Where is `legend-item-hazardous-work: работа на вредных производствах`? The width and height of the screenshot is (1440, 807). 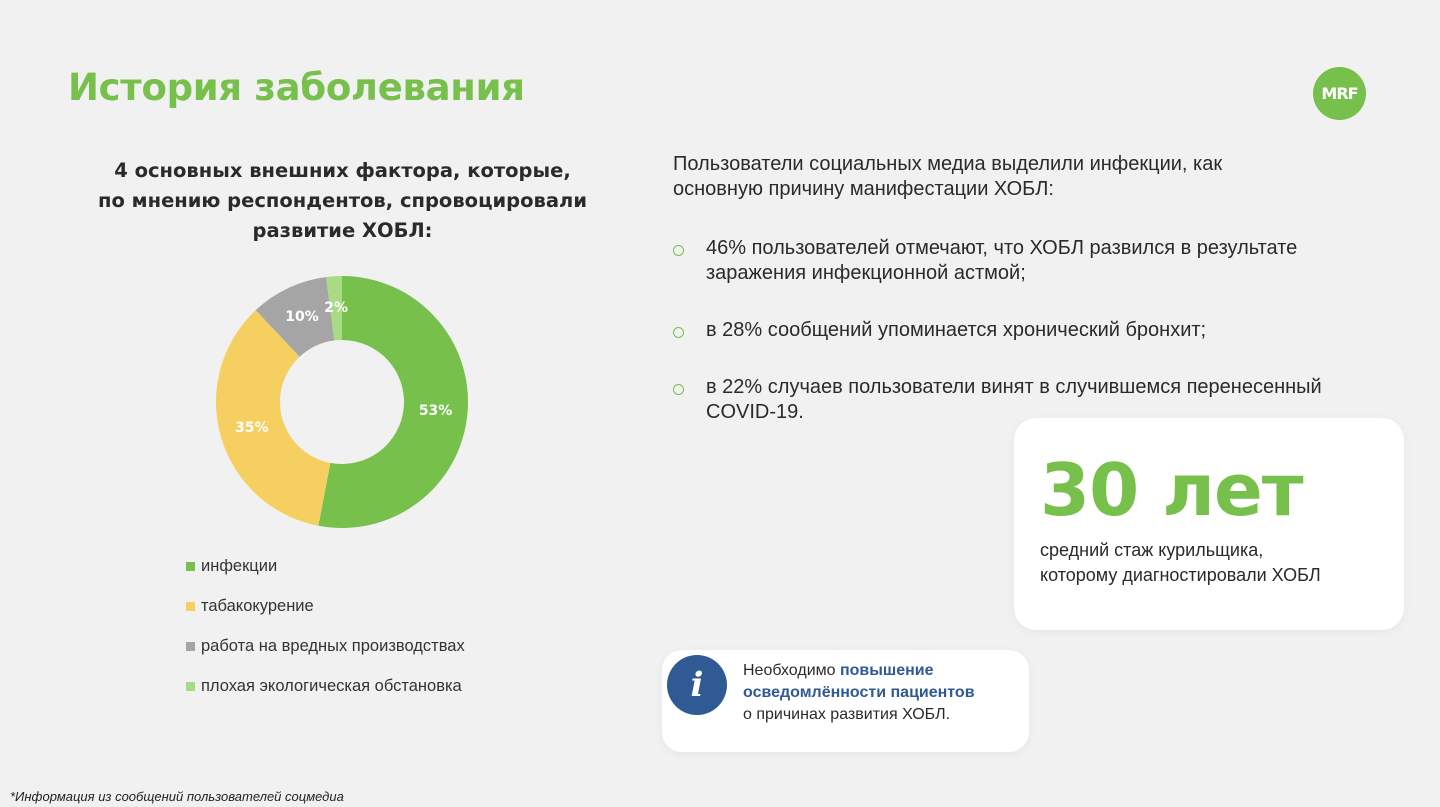 legend-item-hazardous-work: работа на вредных производствах is located at coordinates (325, 646).